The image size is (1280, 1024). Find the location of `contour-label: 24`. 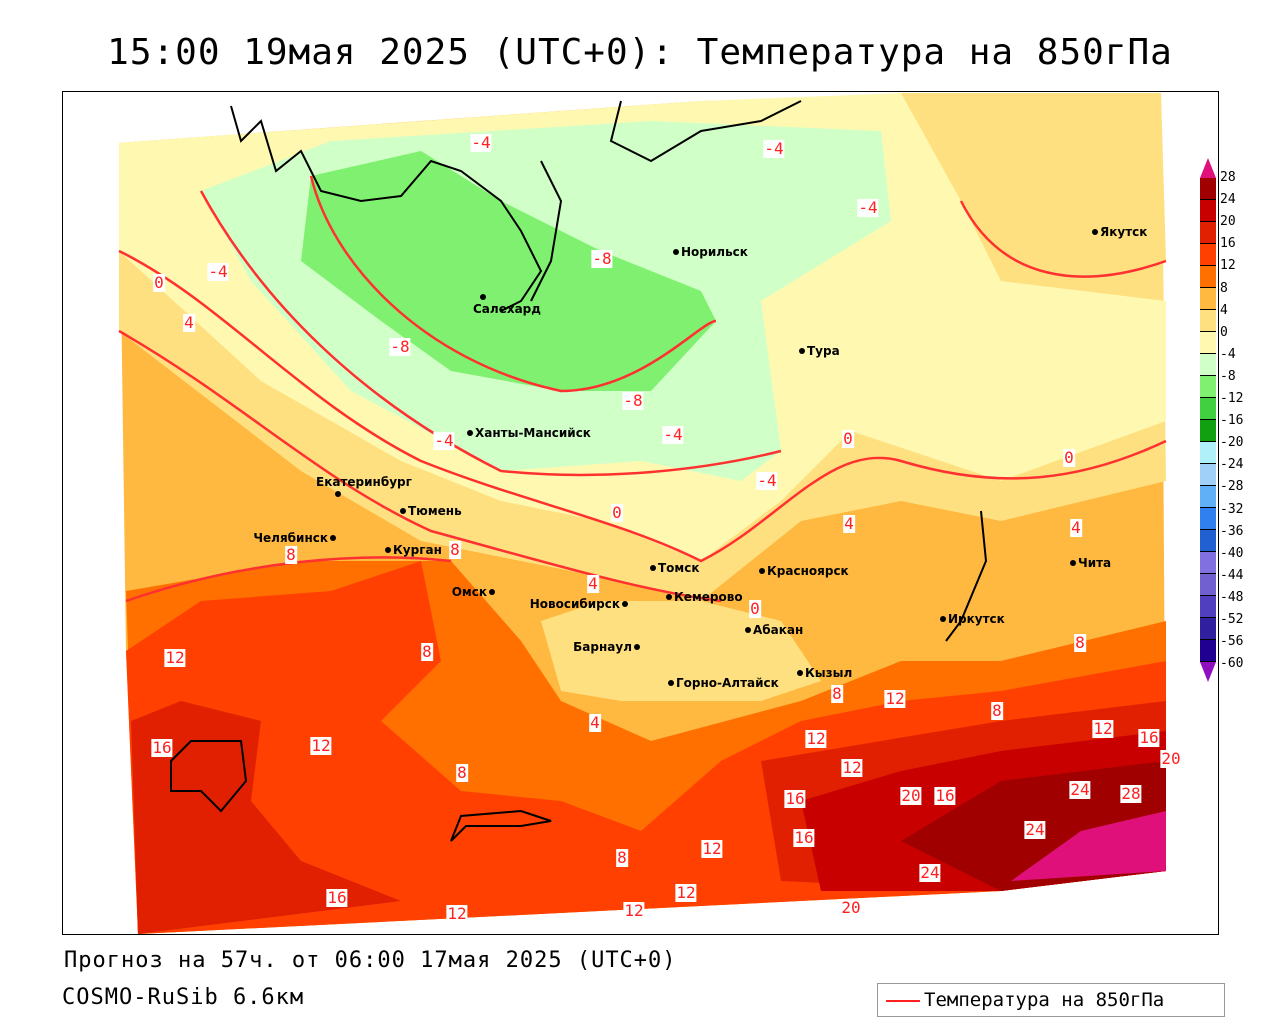

contour-label: 24 is located at coordinates (1080, 789).